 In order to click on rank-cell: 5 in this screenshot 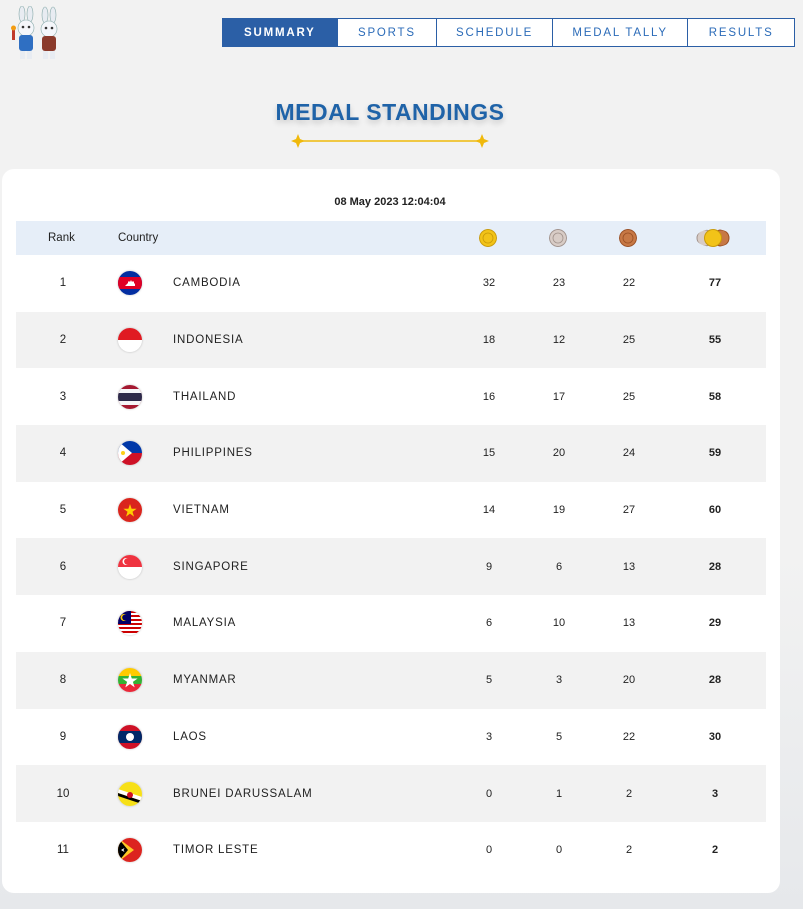, I will do `click(63, 510)`.